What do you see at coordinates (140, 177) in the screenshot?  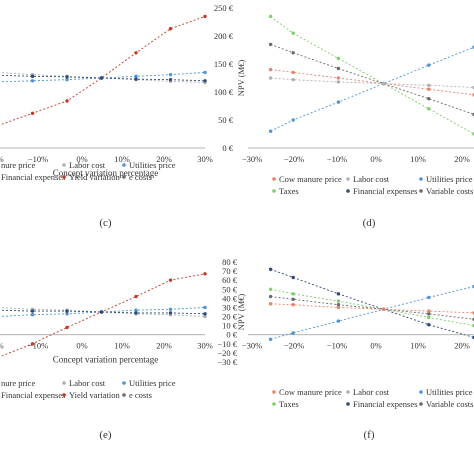 I see `legend-item-5: e costs` at bounding box center [140, 177].